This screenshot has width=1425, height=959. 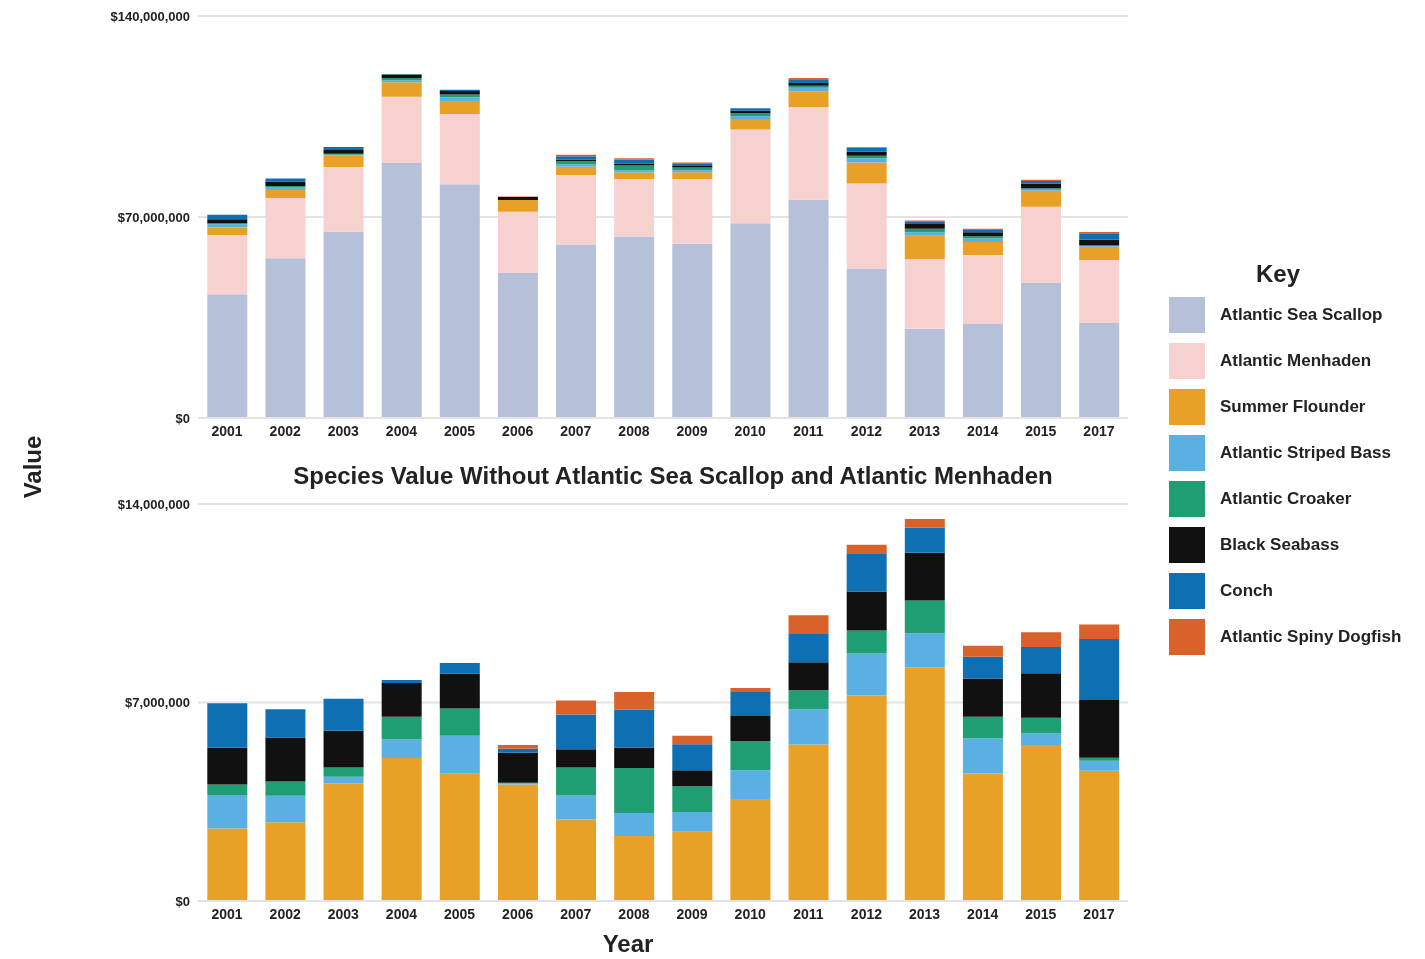 What do you see at coordinates (628, 944) in the screenshot?
I see `x-axis-title: Year` at bounding box center [628, 944].